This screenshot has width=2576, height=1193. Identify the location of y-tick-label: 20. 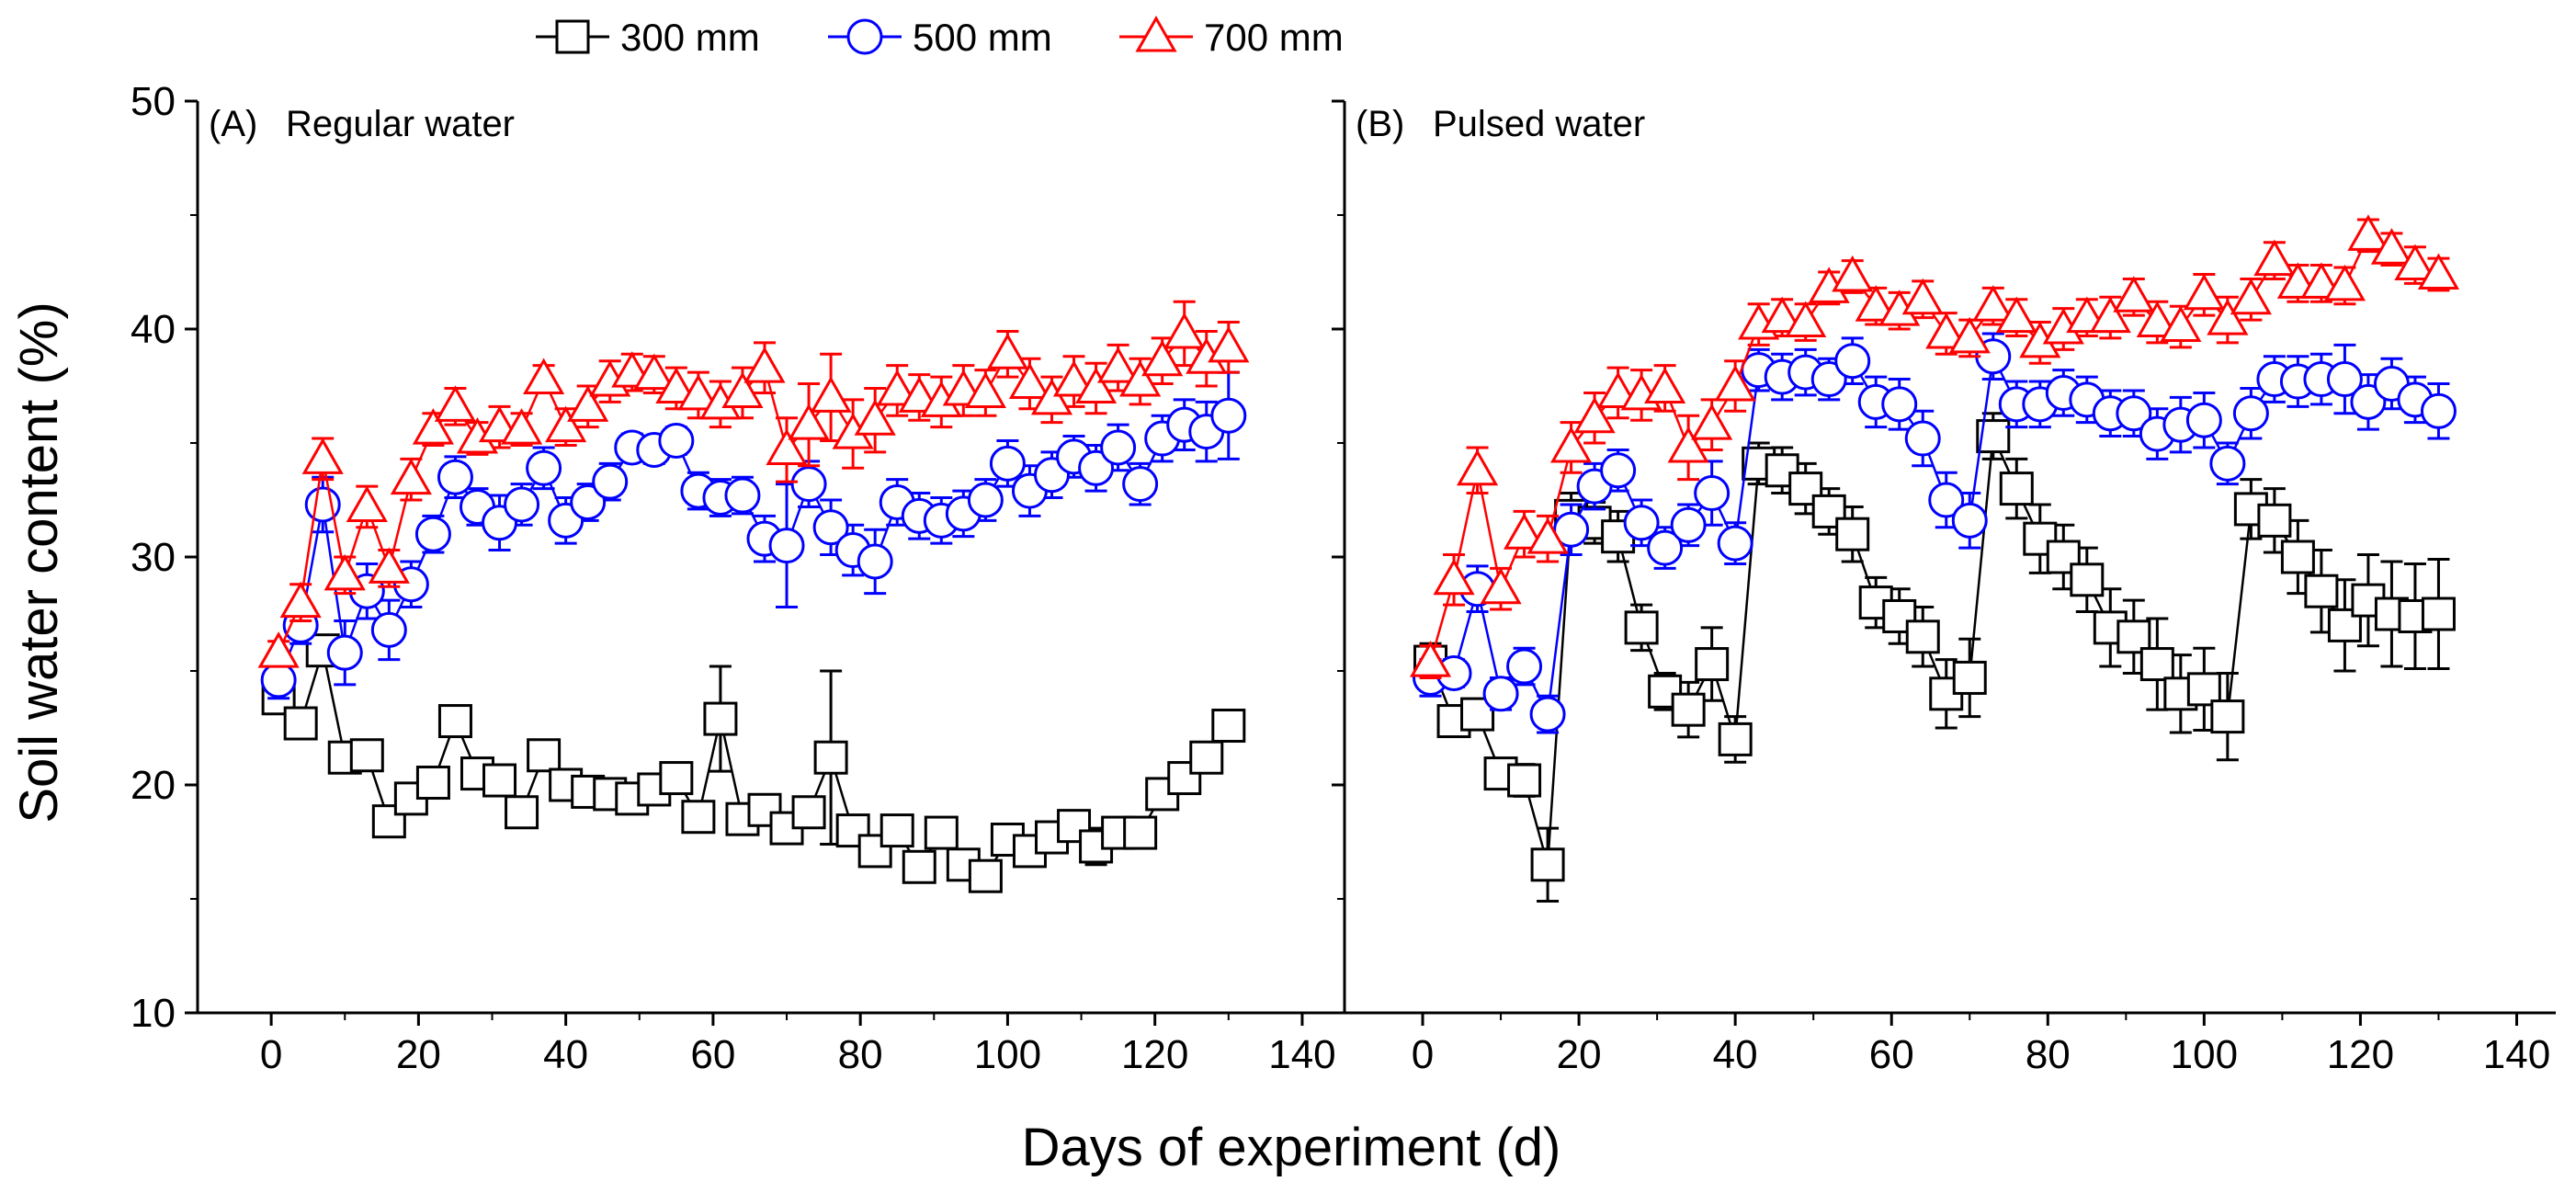
(153, 785).